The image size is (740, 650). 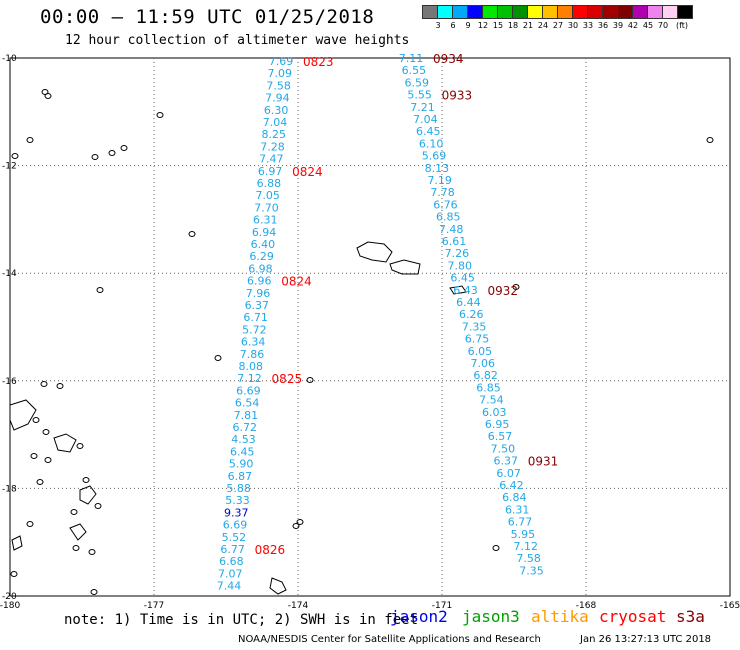 I want to click on wave-height-value: 6.10, so click(x=431, y=143).